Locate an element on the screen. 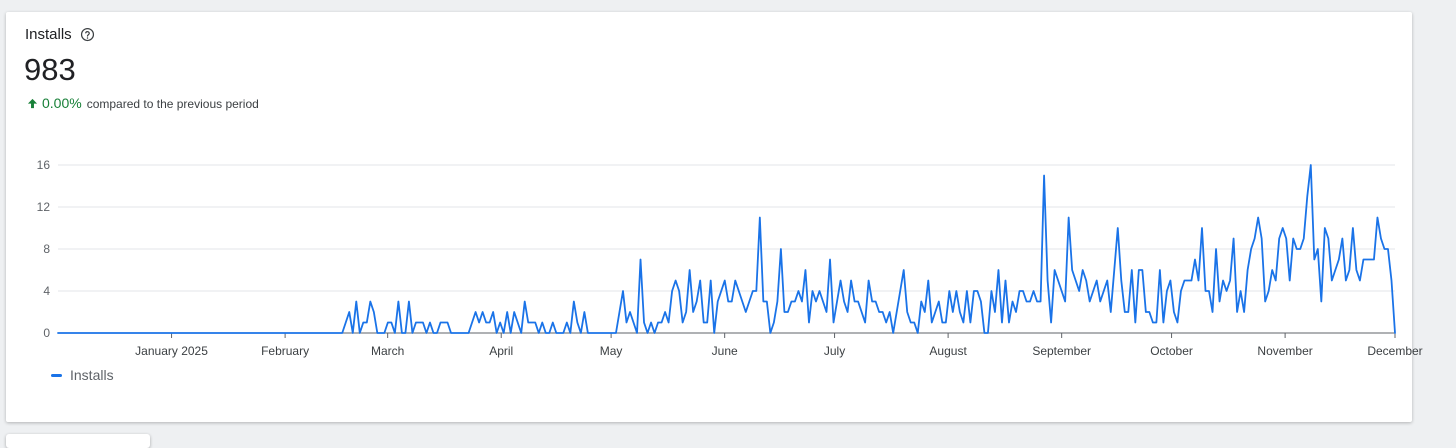 Image resolution: width=1456 pixels, height=448 pixels. x-tick-label: June is located at coordinates (725, 351).